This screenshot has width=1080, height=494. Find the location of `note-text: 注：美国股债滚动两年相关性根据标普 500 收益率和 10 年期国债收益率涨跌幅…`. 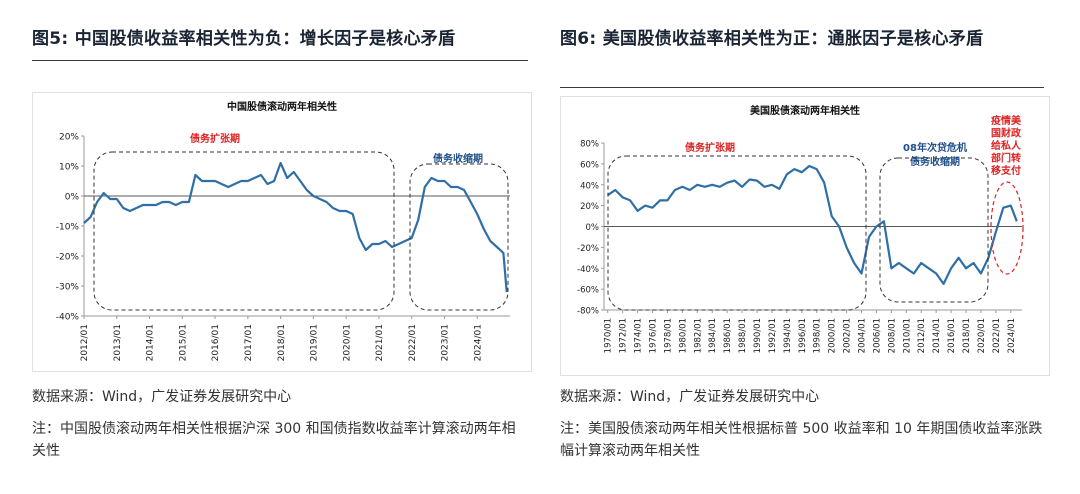

note-text: 注：美国股债滚动两年相关性根据标普 500 收益率和 10 年期国债收益率涨跌幅… is located at coordinates (801, 440).